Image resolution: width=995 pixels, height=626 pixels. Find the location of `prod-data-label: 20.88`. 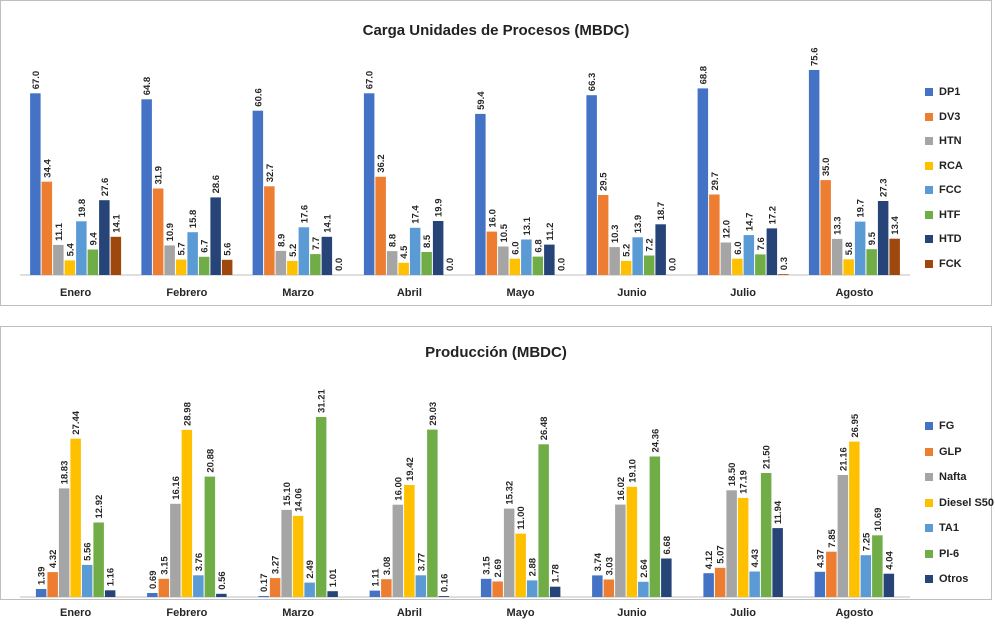

prod-data-label: 20.88 is located at coordinates (210, 461).